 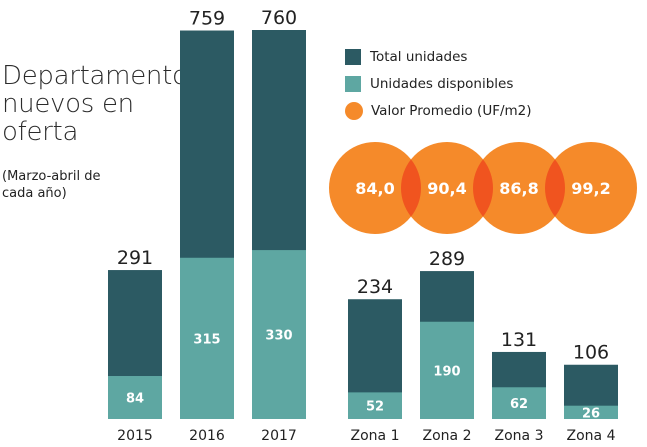 What do you see at coordinates (447, 436) in the screenshot?
I see `zona-category-label: Zona 2` at bounding box center [447, 436].